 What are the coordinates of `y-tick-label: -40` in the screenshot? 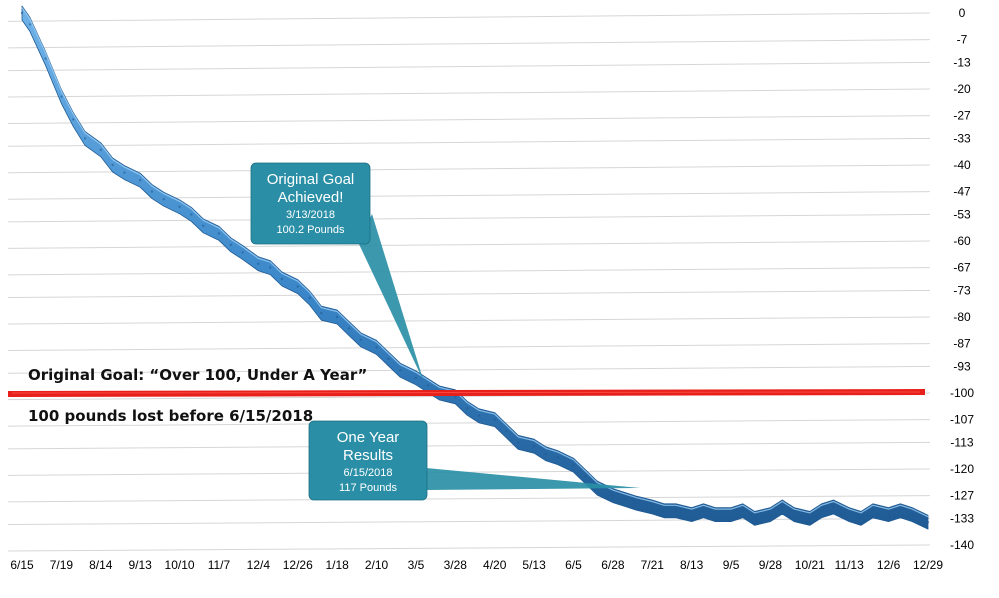 It's located at (962, 165).